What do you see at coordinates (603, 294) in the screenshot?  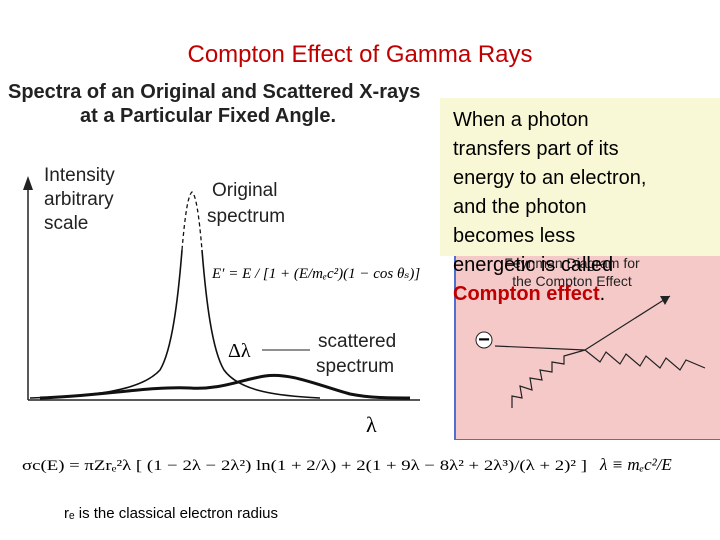 I see `text-end: .` at bounding box center [603, 294].